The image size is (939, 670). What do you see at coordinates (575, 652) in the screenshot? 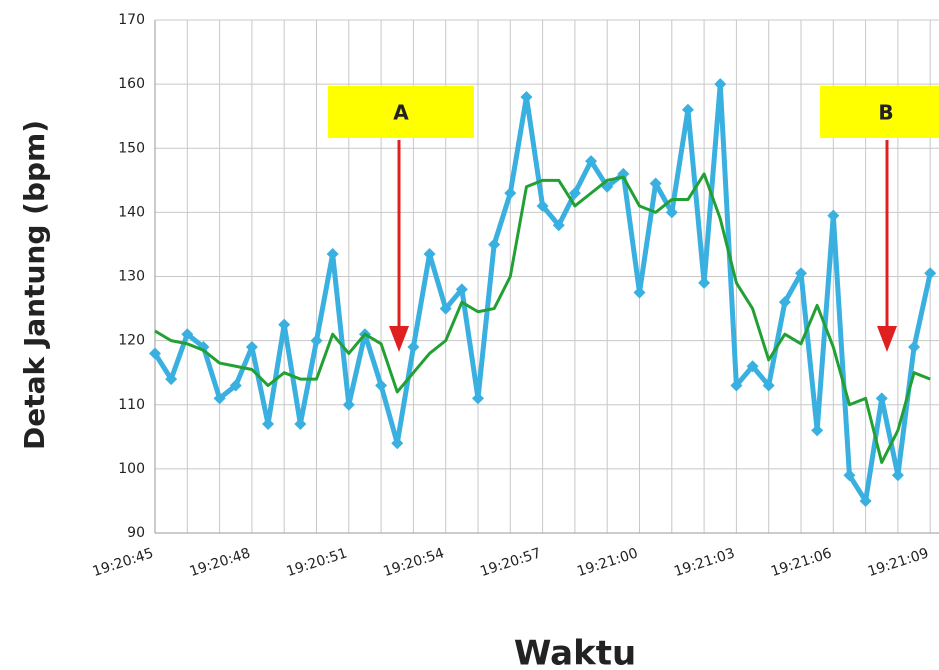
I see `x-axis-title: Waktu` at bounding box center [575, 652].